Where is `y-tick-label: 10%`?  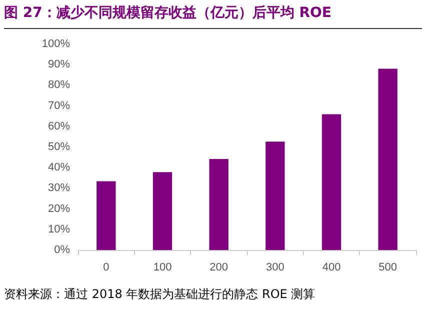
y-tick-label: 10% is located at coordinates (59, 229).